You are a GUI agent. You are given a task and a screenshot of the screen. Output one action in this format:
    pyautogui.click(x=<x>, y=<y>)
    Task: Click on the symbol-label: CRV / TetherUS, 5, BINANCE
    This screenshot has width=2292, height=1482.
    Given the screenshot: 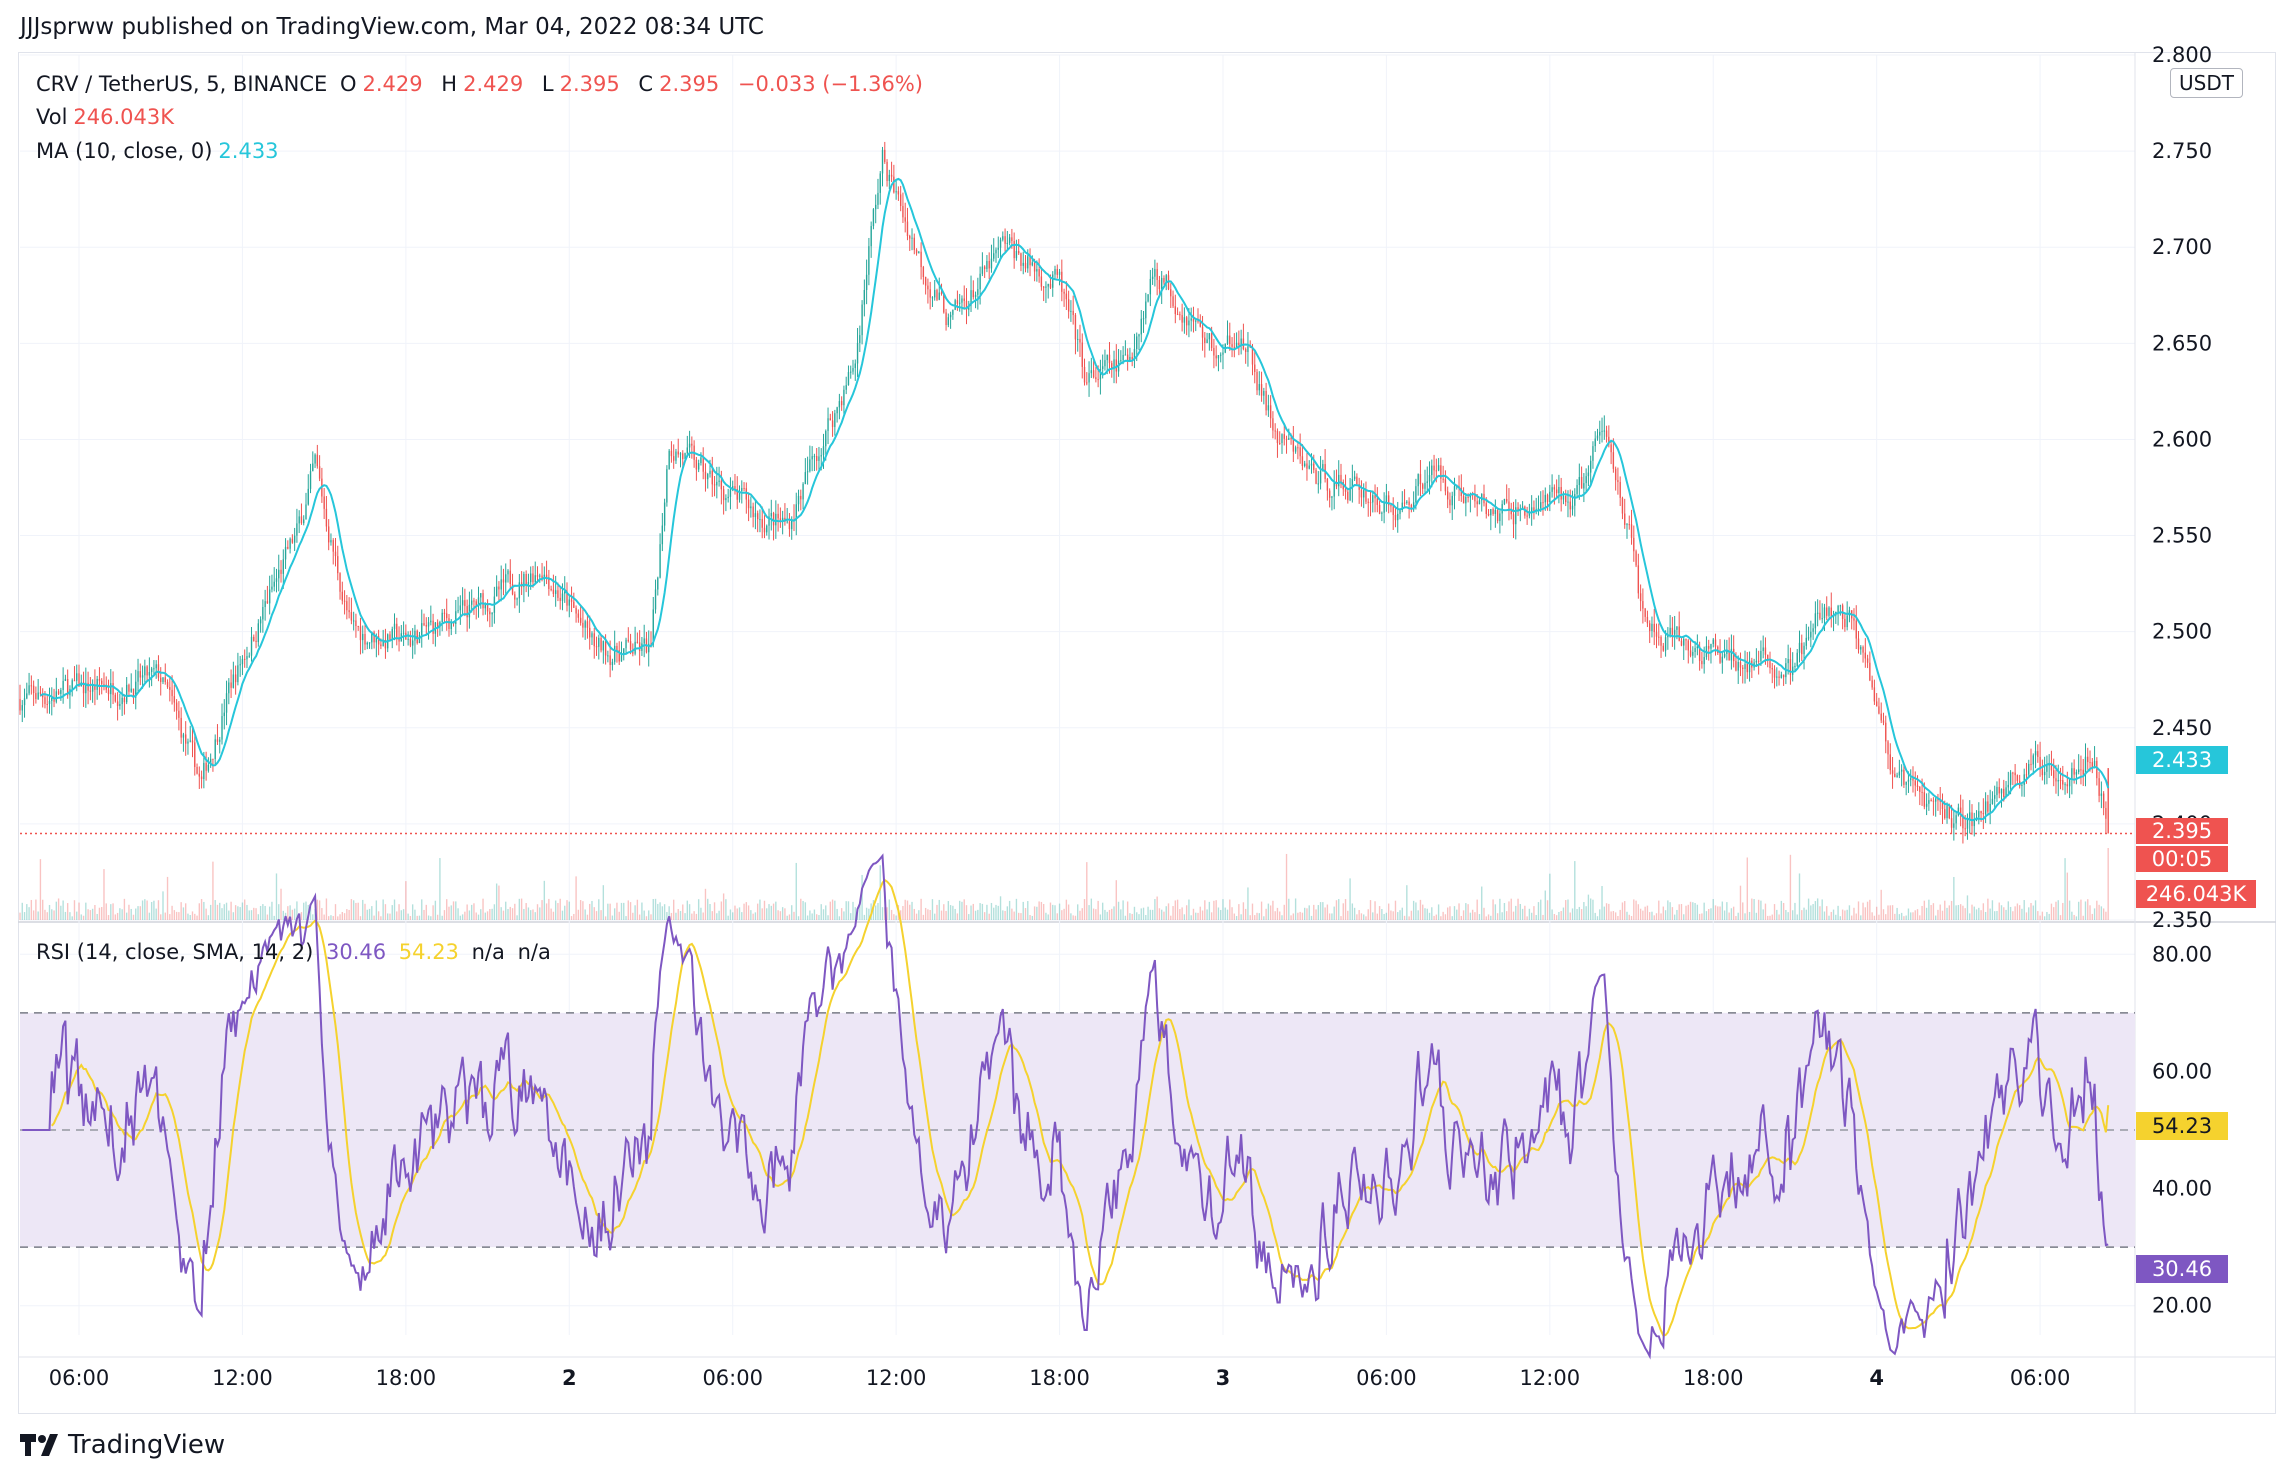 What is the action you would take?
    pyautogui.click(x=182, y=84)
    